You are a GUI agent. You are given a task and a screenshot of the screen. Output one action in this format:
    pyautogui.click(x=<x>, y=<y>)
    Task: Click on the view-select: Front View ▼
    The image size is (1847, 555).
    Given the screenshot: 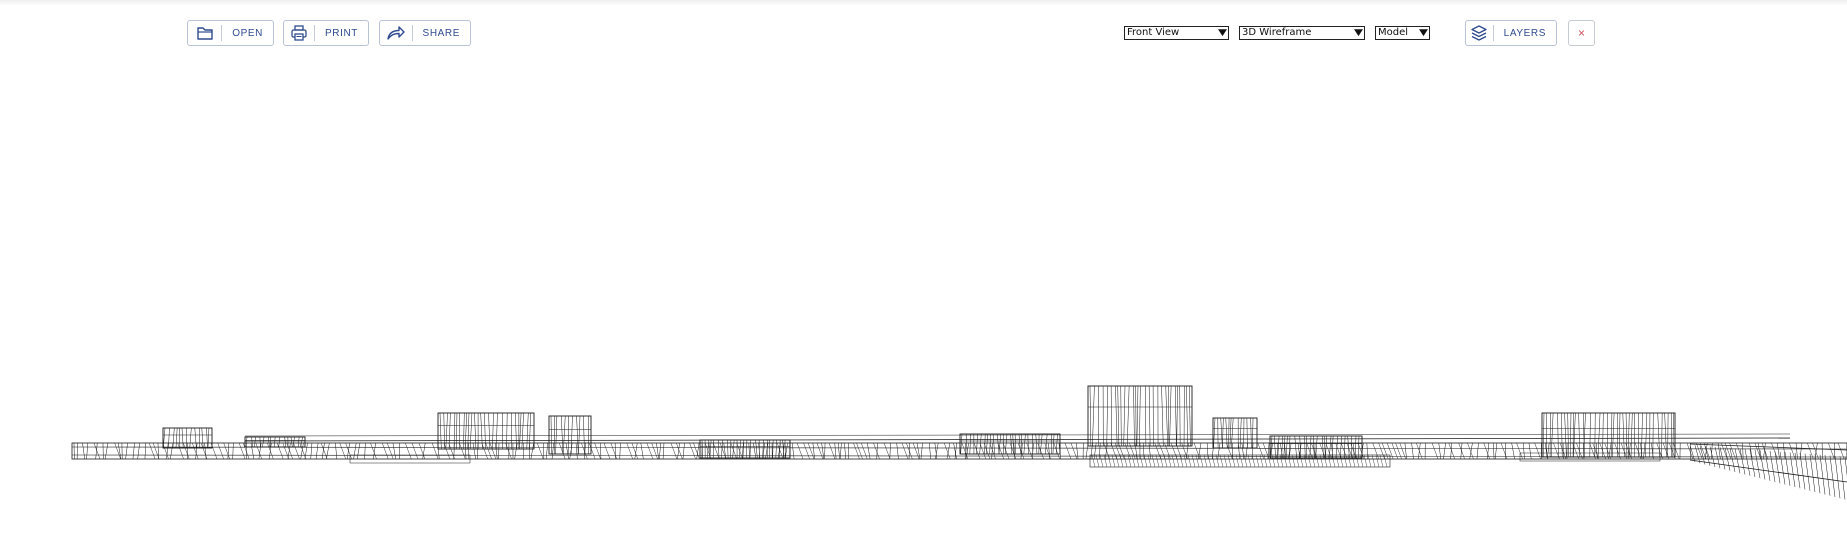 What is the action you would take?
    pyautogui.click(x=1176, y=33)
    